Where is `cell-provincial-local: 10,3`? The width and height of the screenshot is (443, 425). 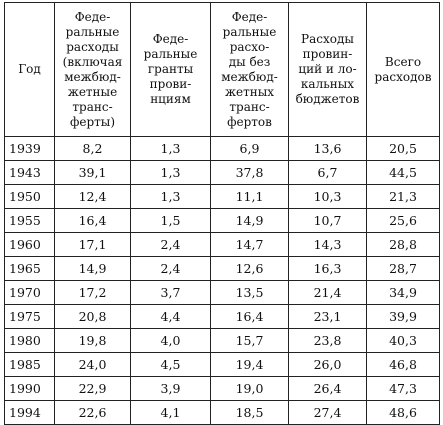
cell-provincial-local: 10,3 is located at coordinates (327, 196).